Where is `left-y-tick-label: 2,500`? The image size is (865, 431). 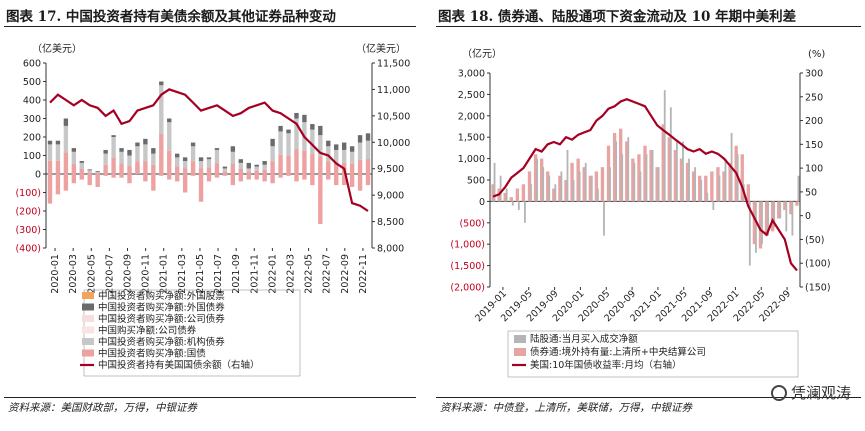
left-y-tick-label: 2,500 is located at coordinates (471, 95).